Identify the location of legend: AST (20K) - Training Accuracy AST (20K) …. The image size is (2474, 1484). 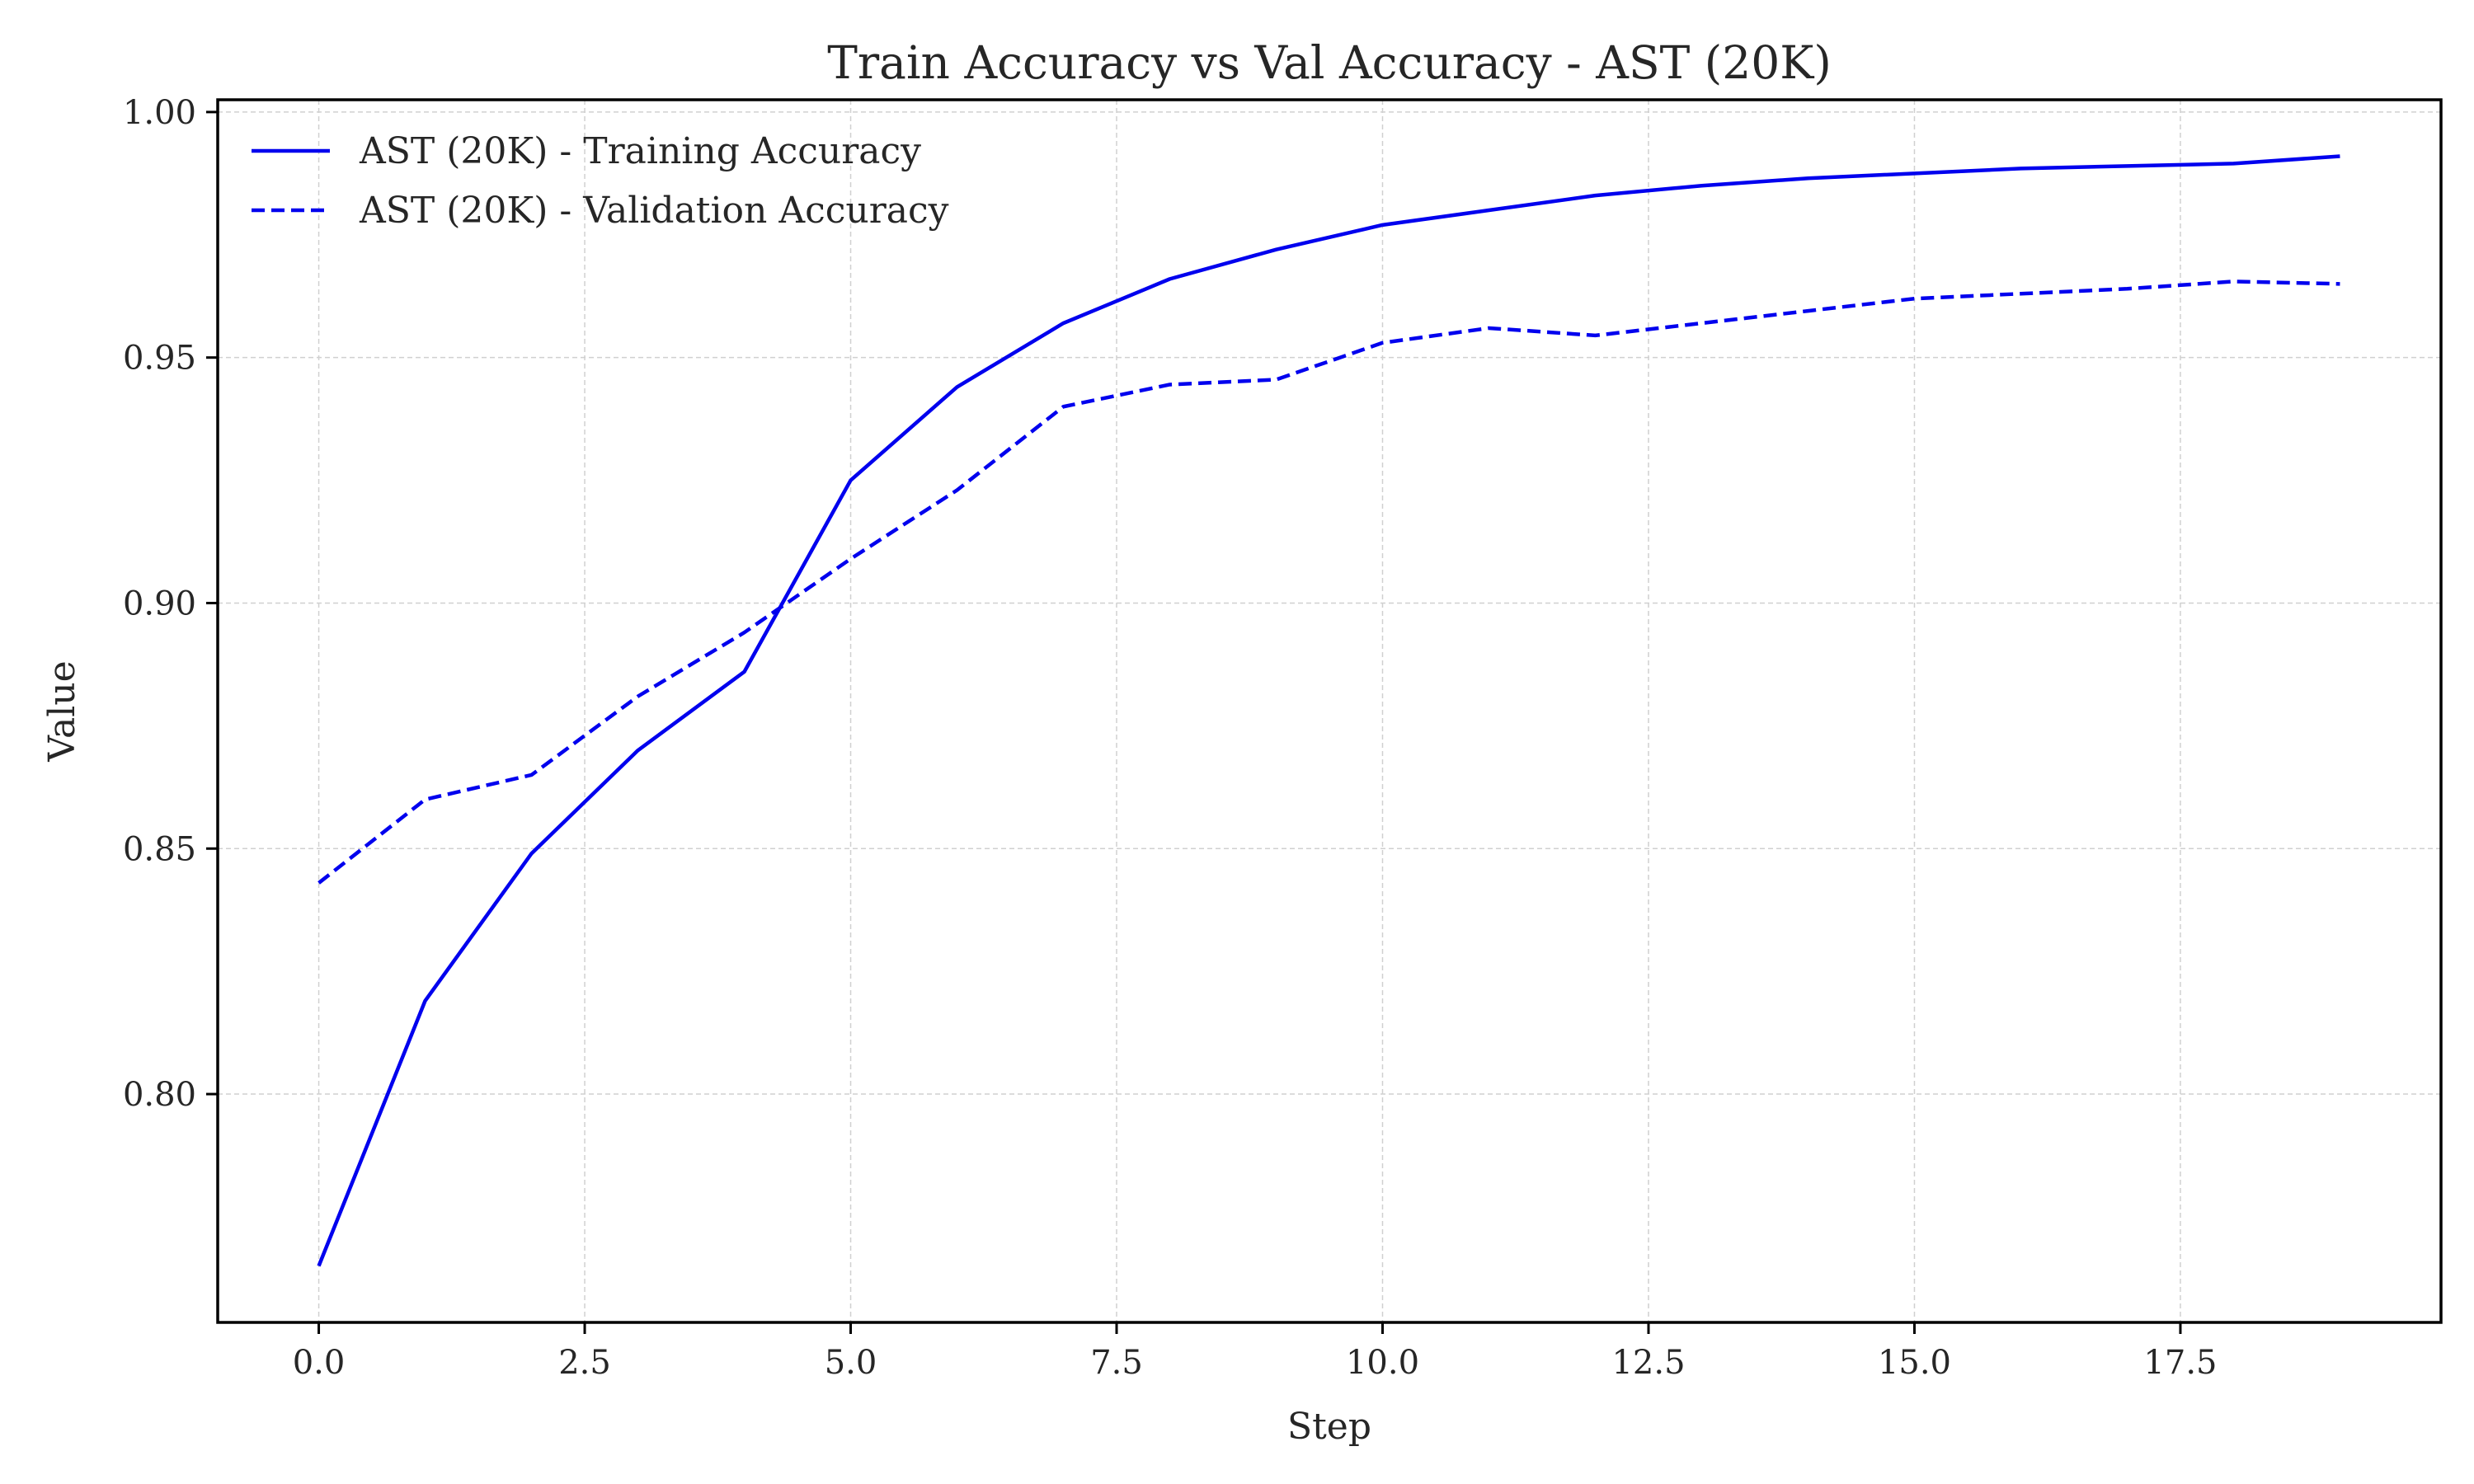
(600, 181).